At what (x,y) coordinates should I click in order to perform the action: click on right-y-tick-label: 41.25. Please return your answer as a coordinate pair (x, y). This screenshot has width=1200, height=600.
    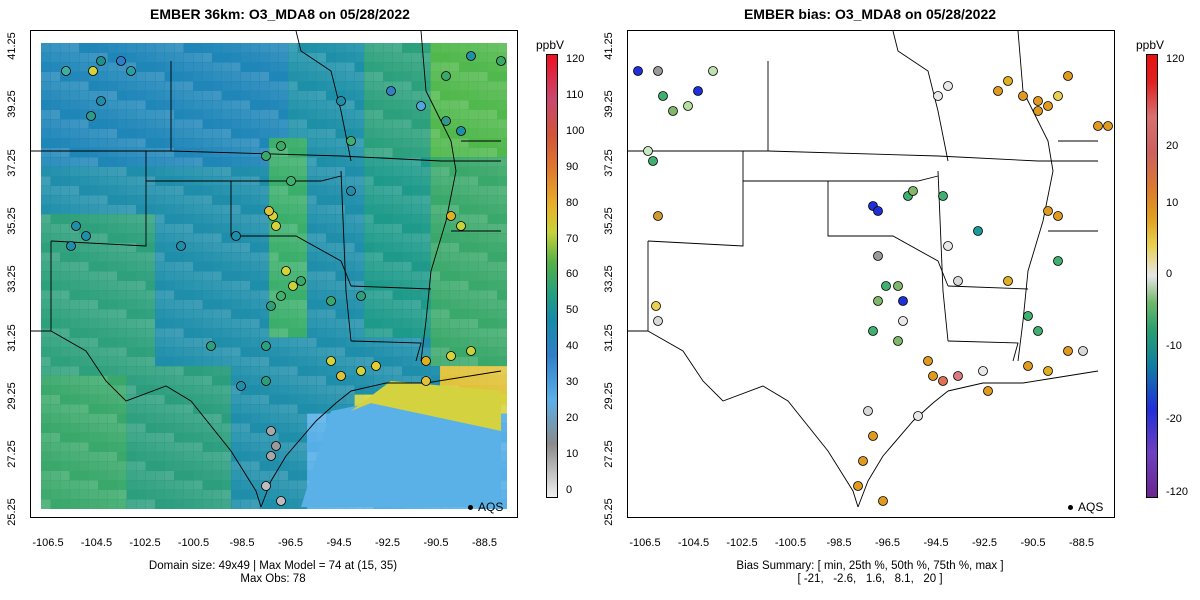
    Looking at the image, I should click on (609, 46).